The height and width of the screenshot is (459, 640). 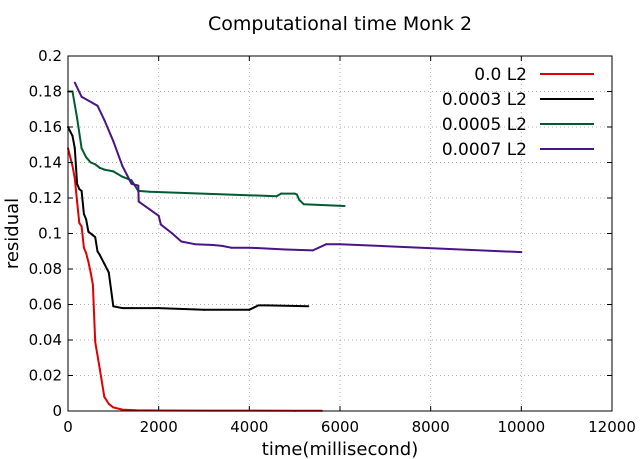 I want to click on y-tick-label: 0.18, so click(x=45, y=92).